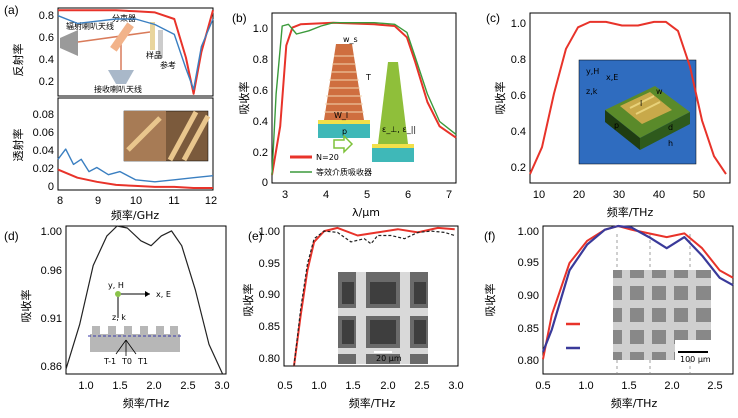 The width and height of the screenshot is (738, 418). I want to click on e-xtick: 1.0, so click(318, 386).